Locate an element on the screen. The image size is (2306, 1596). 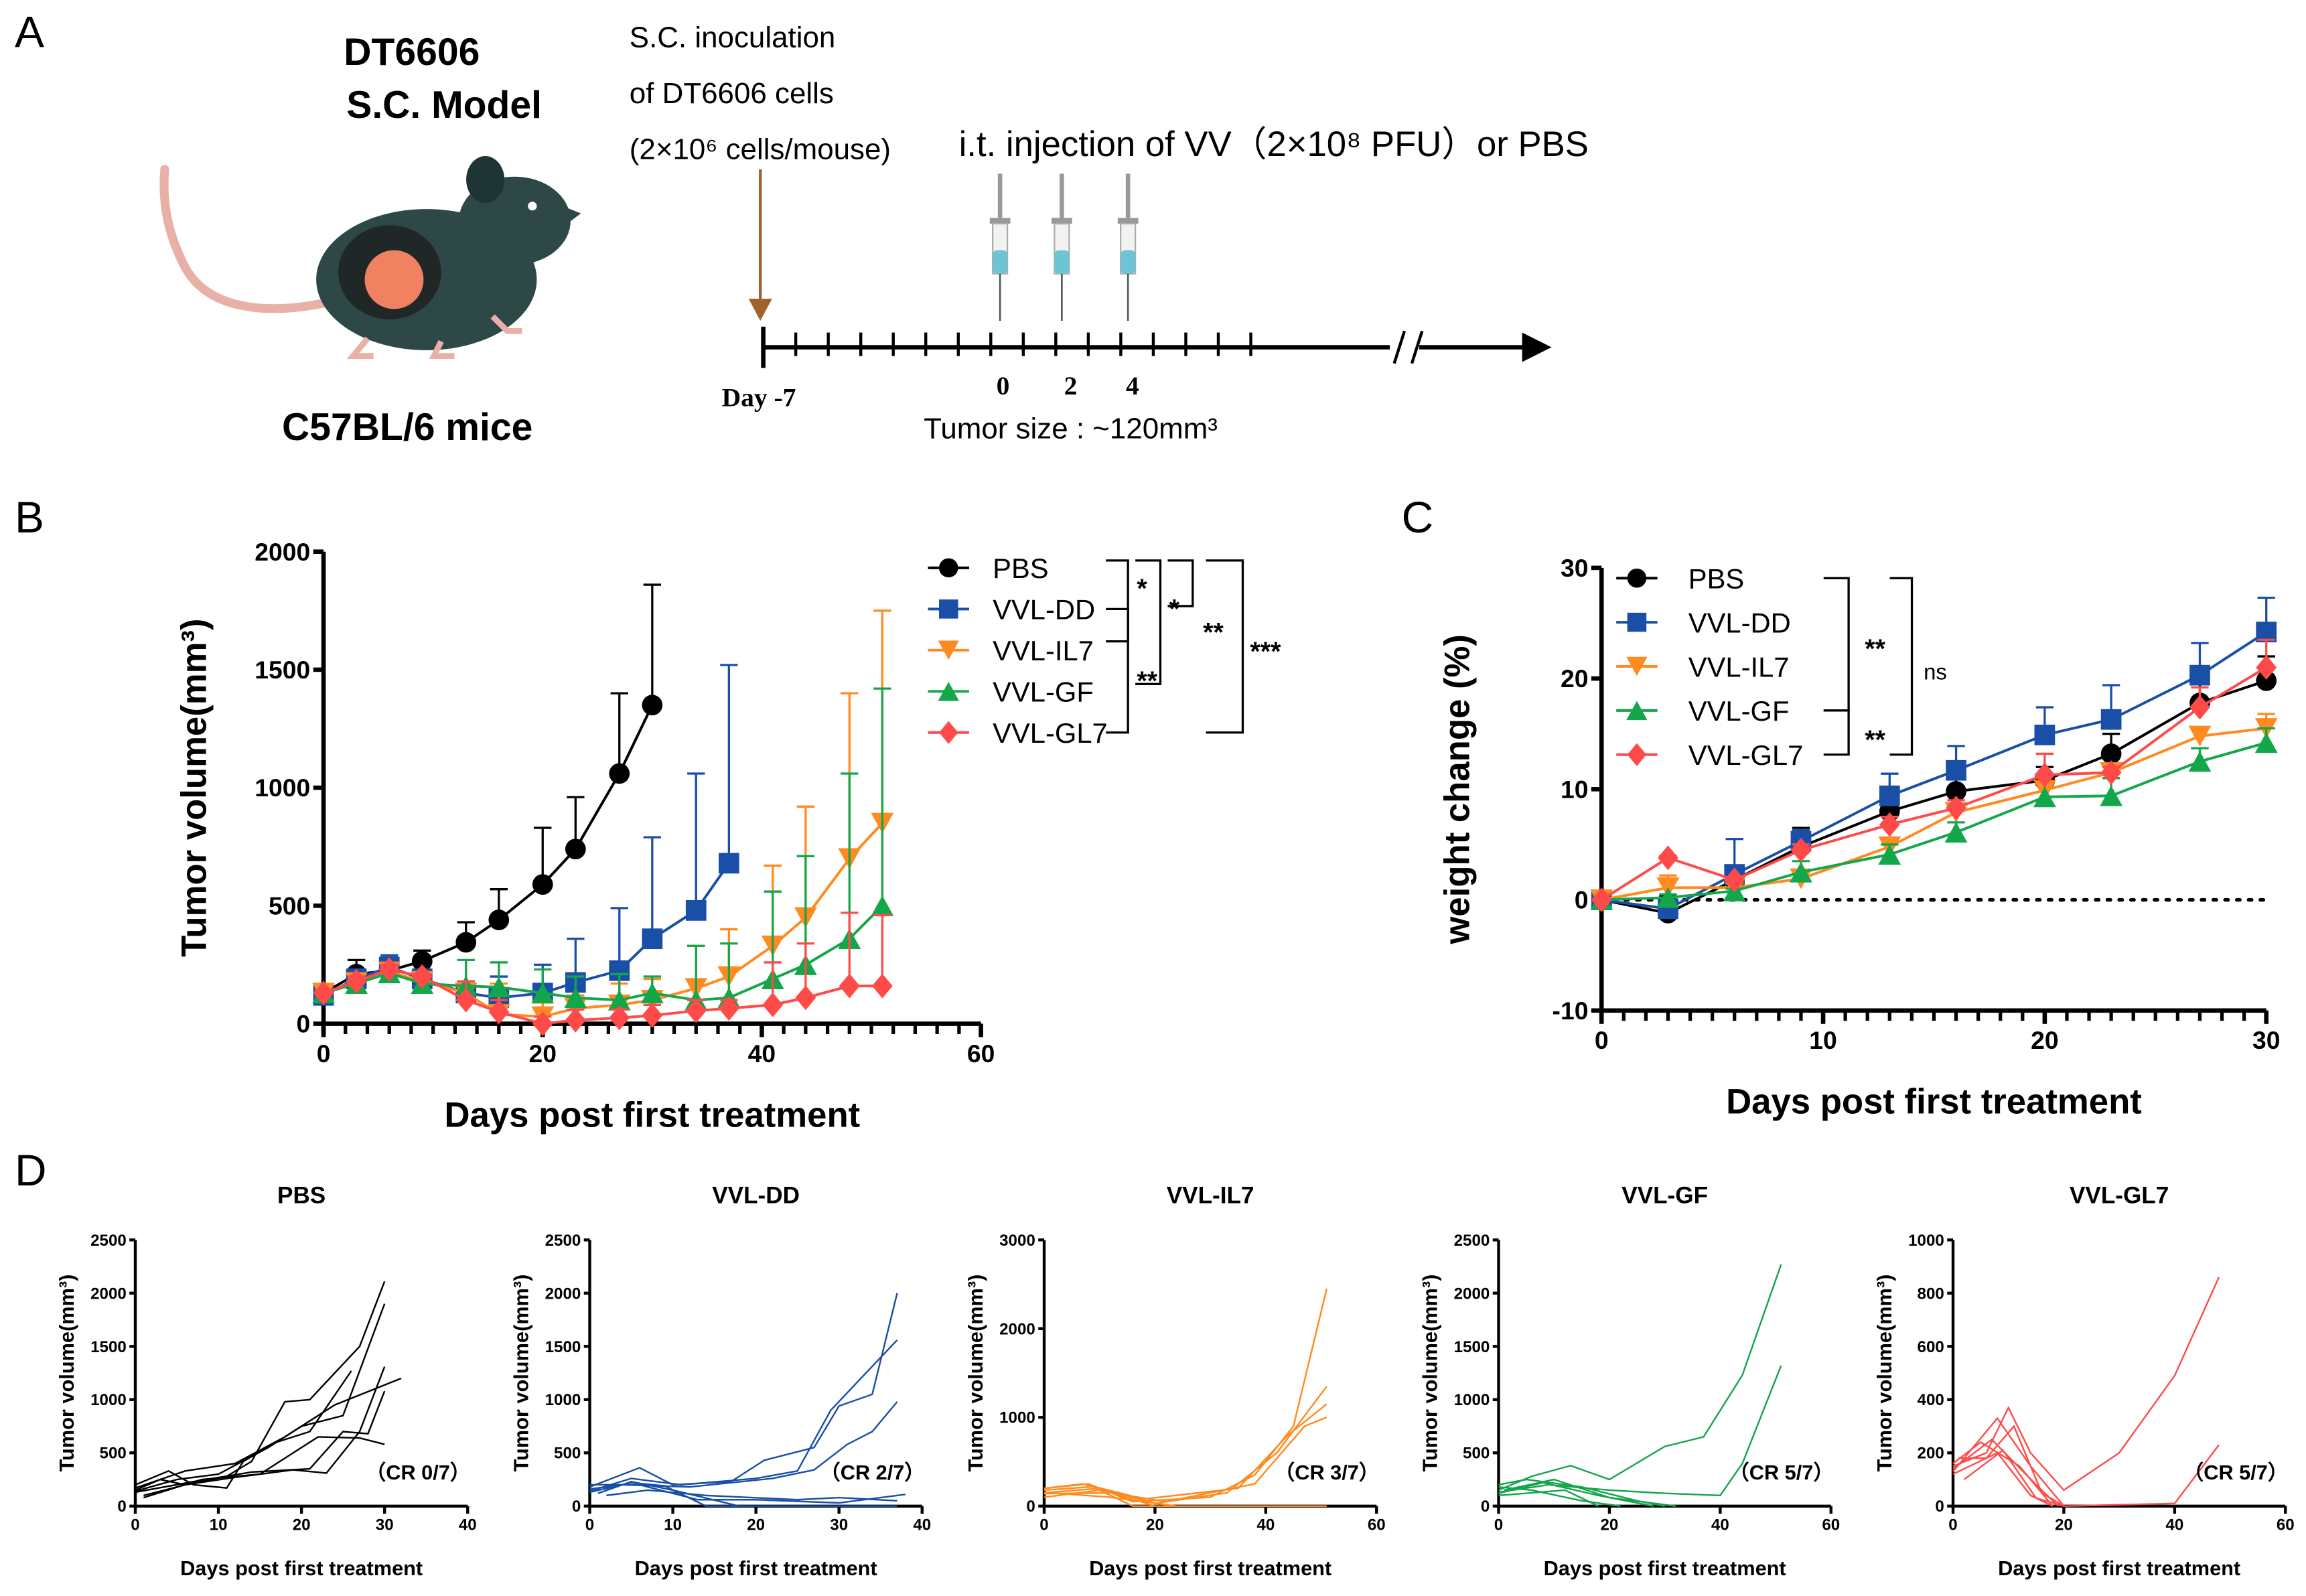
panel-label-d: D is located at coordinates (31, 1170).